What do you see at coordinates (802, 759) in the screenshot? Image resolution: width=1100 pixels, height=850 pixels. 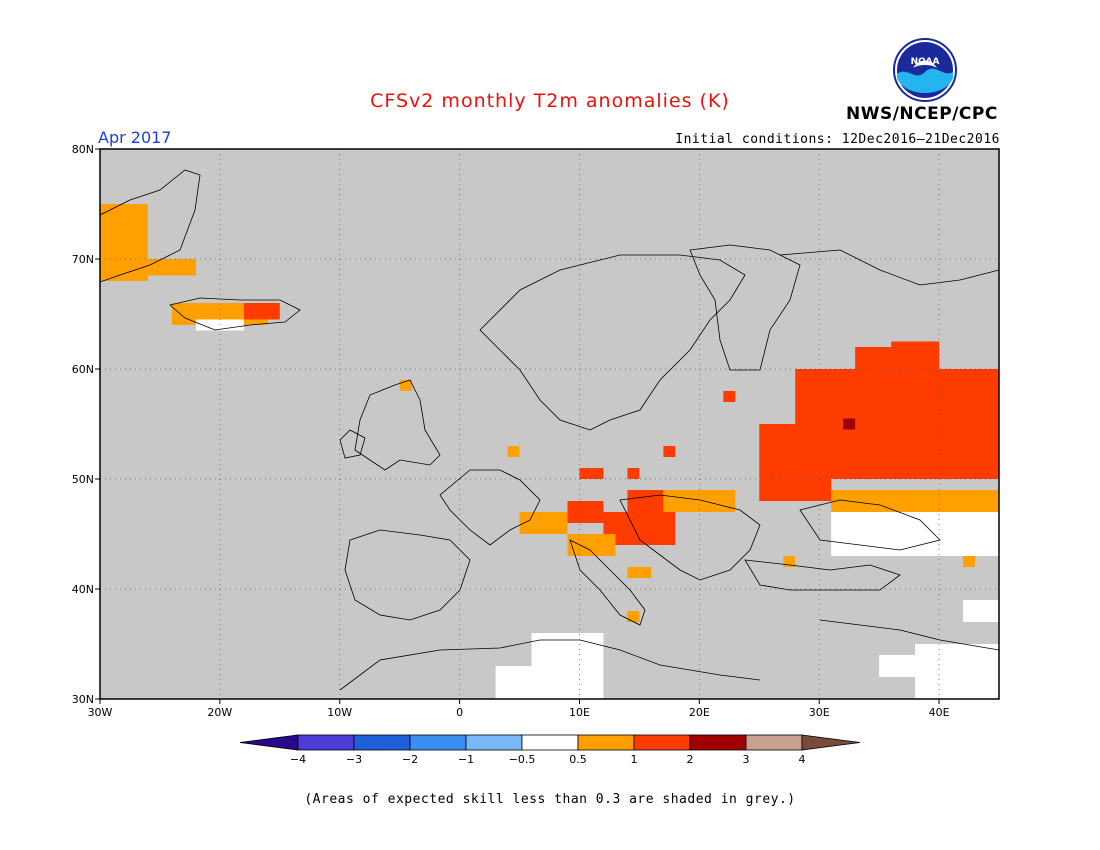 I see `legend-label-9: 4` at bounding box center [802, 759].